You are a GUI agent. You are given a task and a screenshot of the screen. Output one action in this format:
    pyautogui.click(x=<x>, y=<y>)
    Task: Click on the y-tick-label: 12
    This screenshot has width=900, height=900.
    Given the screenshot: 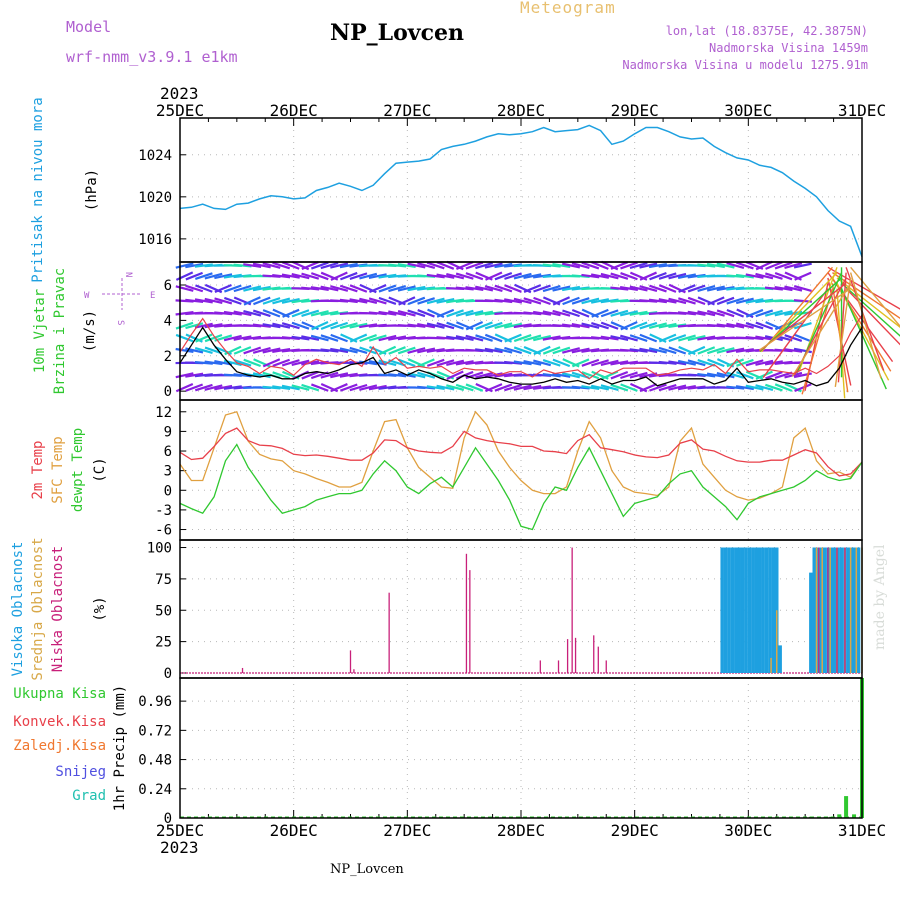 What is the action you would take?
    pyautogui.click(x=163, y=413)
    